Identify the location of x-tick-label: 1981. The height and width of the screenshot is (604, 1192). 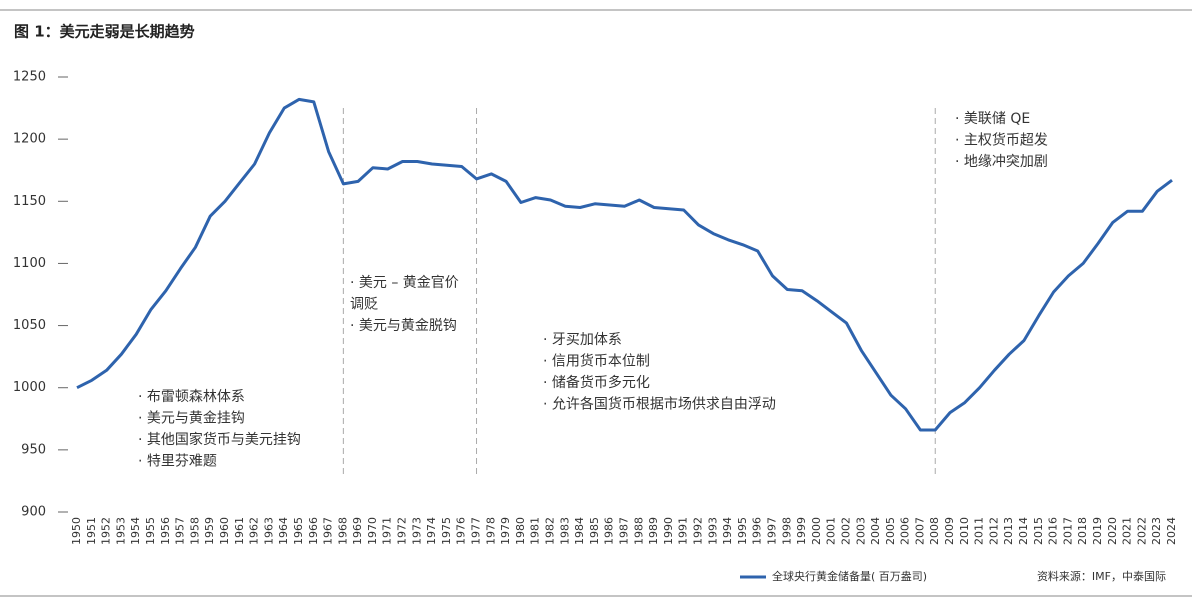
(535, 531).